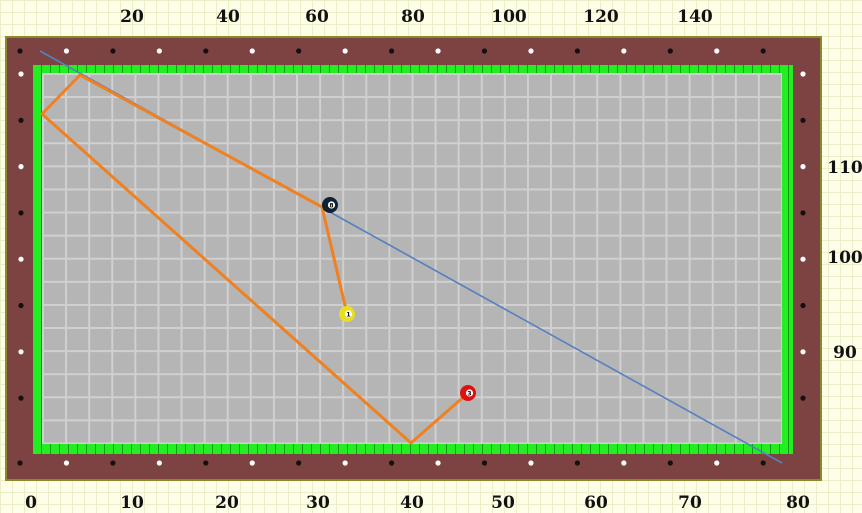 The image size is (862, 513). What do you see at coordinates (690, 503) in the screenshot?
I see `bottom-axis-label: 70` at bounding box center [690, 503].